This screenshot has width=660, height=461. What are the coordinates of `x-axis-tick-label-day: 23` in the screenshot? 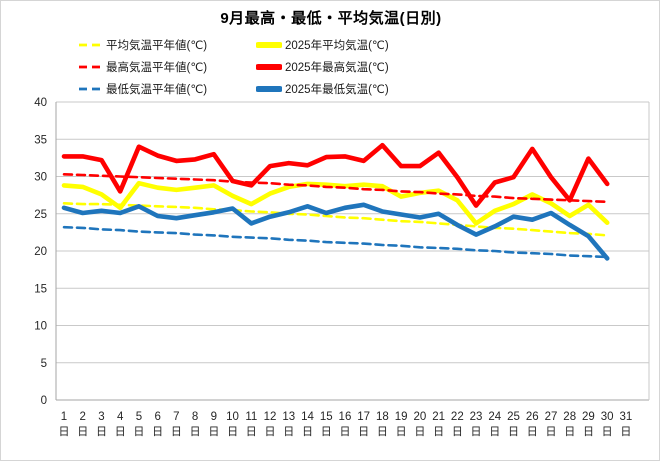 It's located at (476, 417).